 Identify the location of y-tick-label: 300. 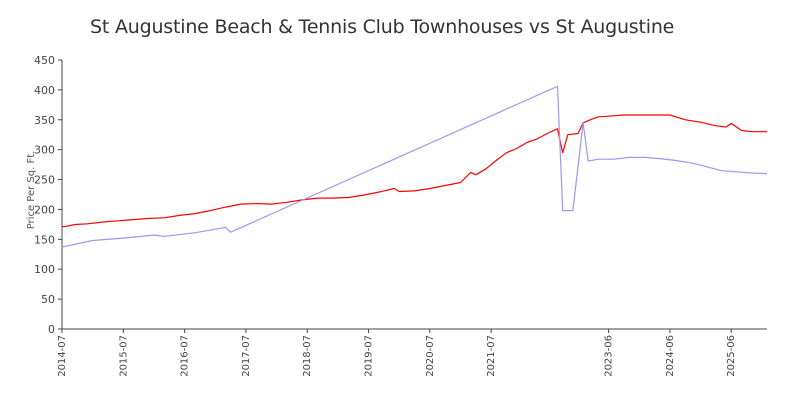
(44, 150).